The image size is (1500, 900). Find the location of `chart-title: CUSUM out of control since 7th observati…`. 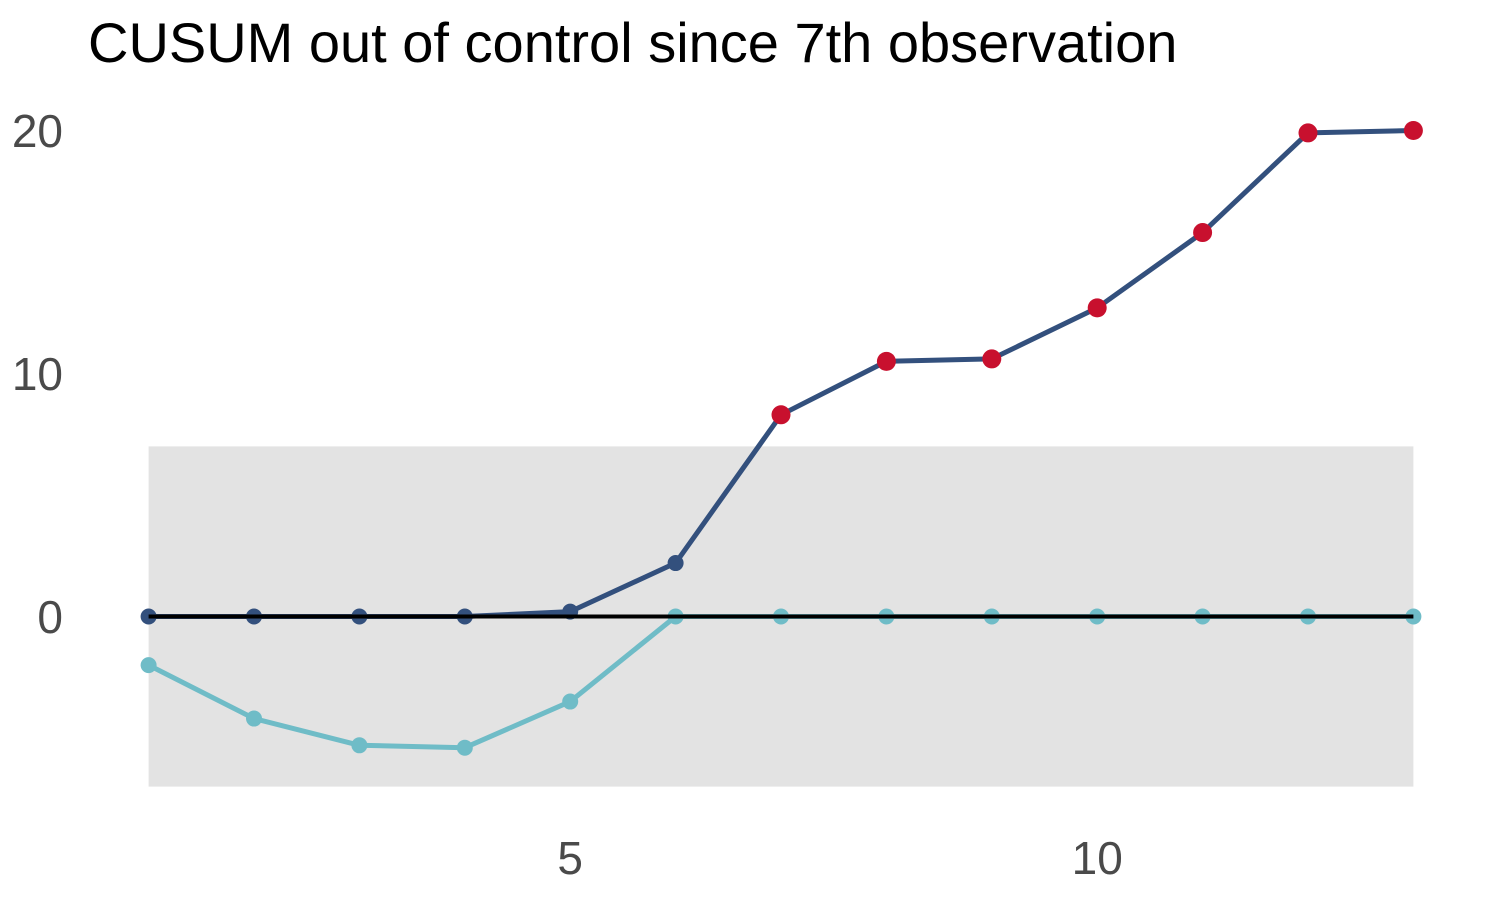

chart-title: CUSUM out of control since 7th observati… is located at coordinates (632, 42).